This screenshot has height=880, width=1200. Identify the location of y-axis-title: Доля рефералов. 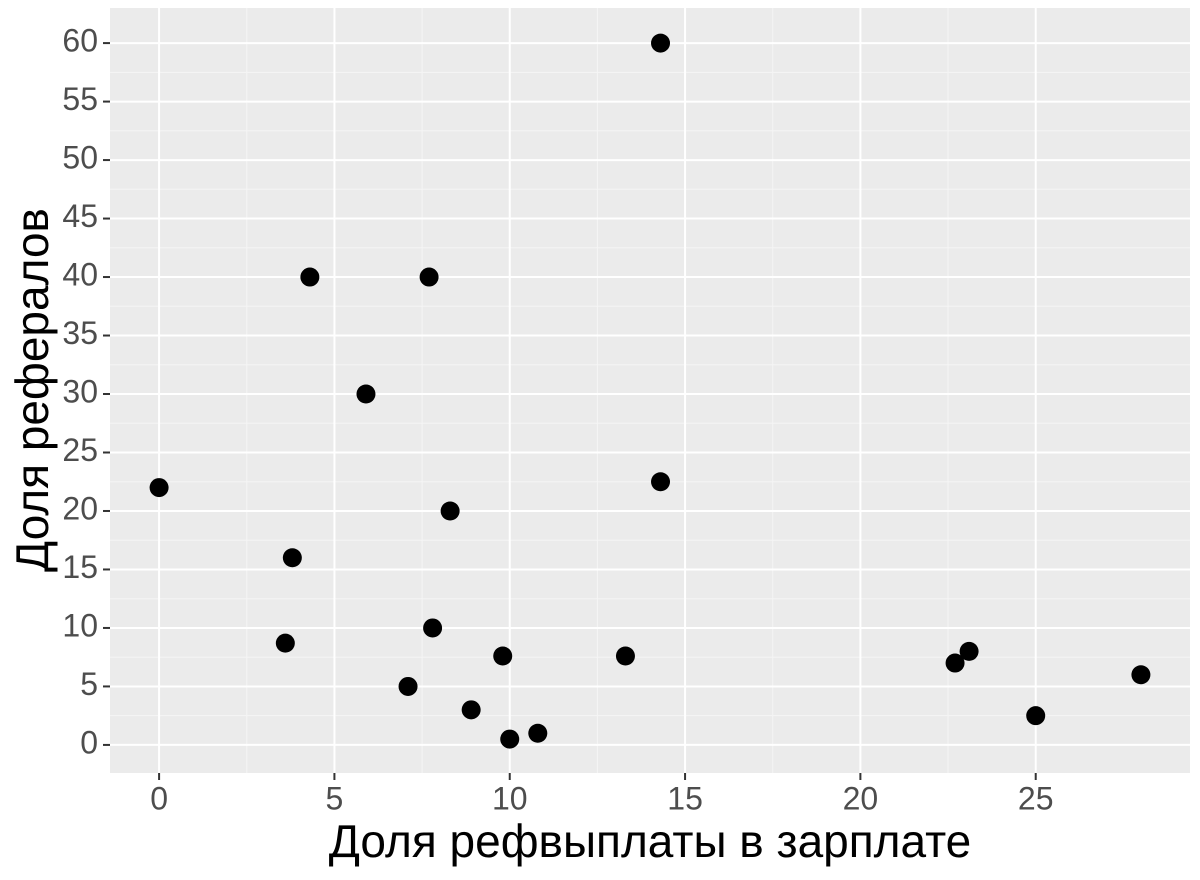
(32, 390).